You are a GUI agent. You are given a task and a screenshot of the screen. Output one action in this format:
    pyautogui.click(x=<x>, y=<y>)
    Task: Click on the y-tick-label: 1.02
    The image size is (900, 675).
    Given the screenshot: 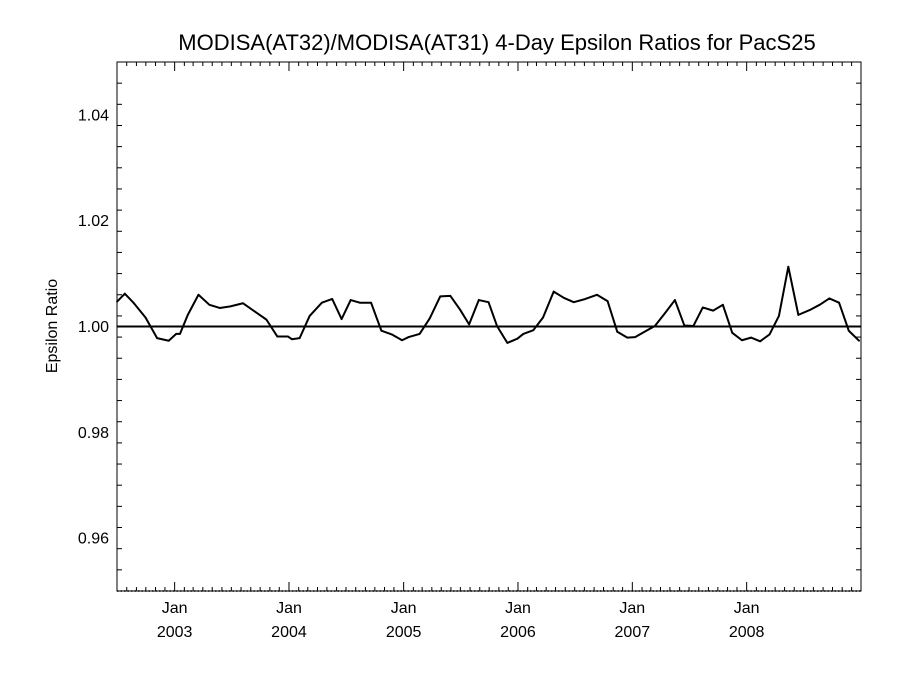 What is the action you would take?
    pyautogui.click(x=93, y=221)
    